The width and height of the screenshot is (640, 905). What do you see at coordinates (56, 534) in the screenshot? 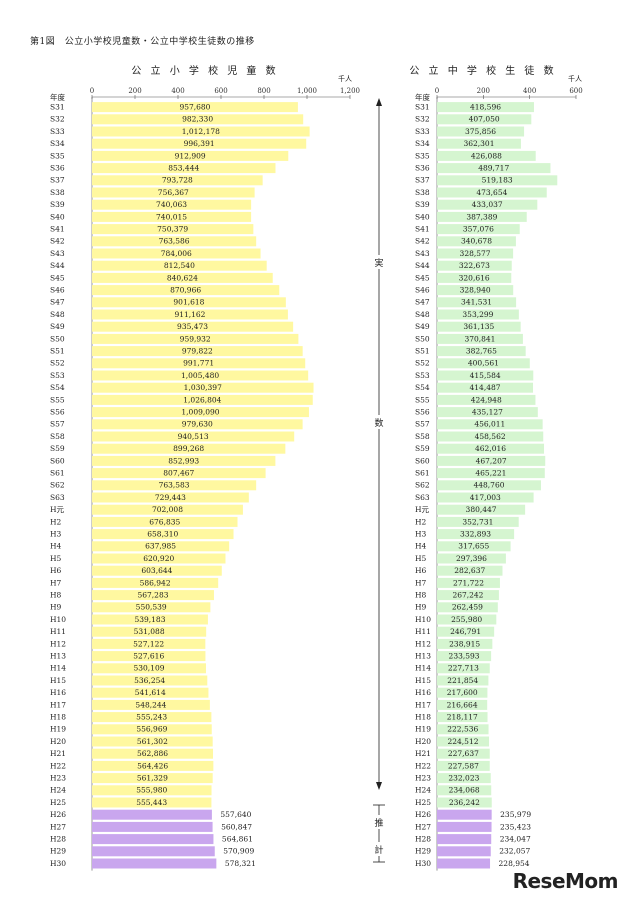
I see `category-label: H3` at bounding box center [56, 534].